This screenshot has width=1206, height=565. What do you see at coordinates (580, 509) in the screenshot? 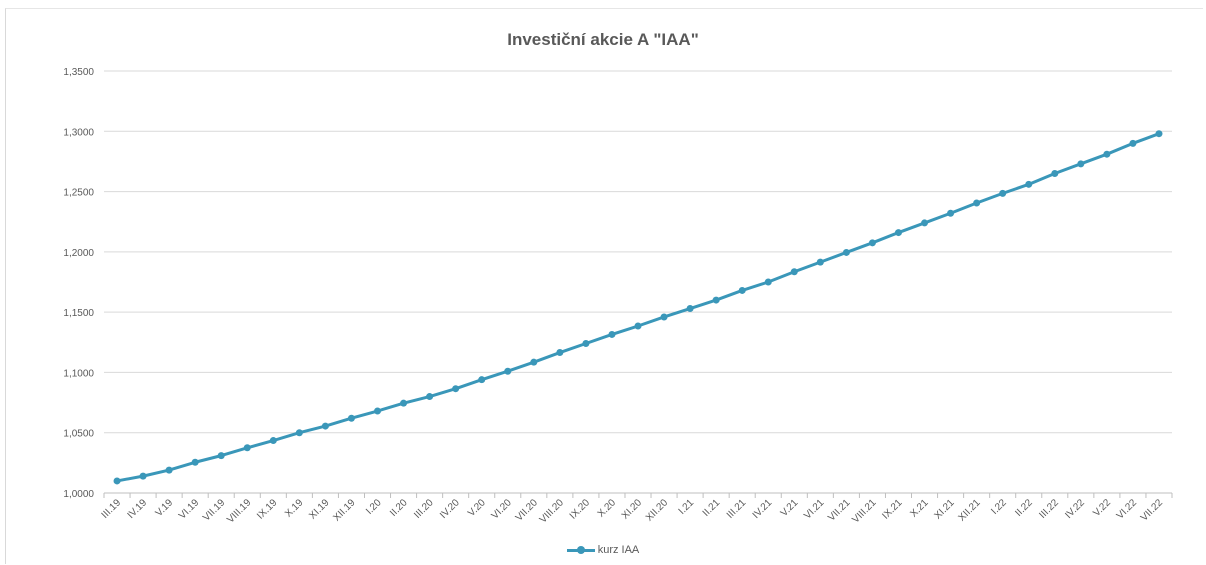
I see `x-tick-label: IX.20` at bounding box center [580, 509].